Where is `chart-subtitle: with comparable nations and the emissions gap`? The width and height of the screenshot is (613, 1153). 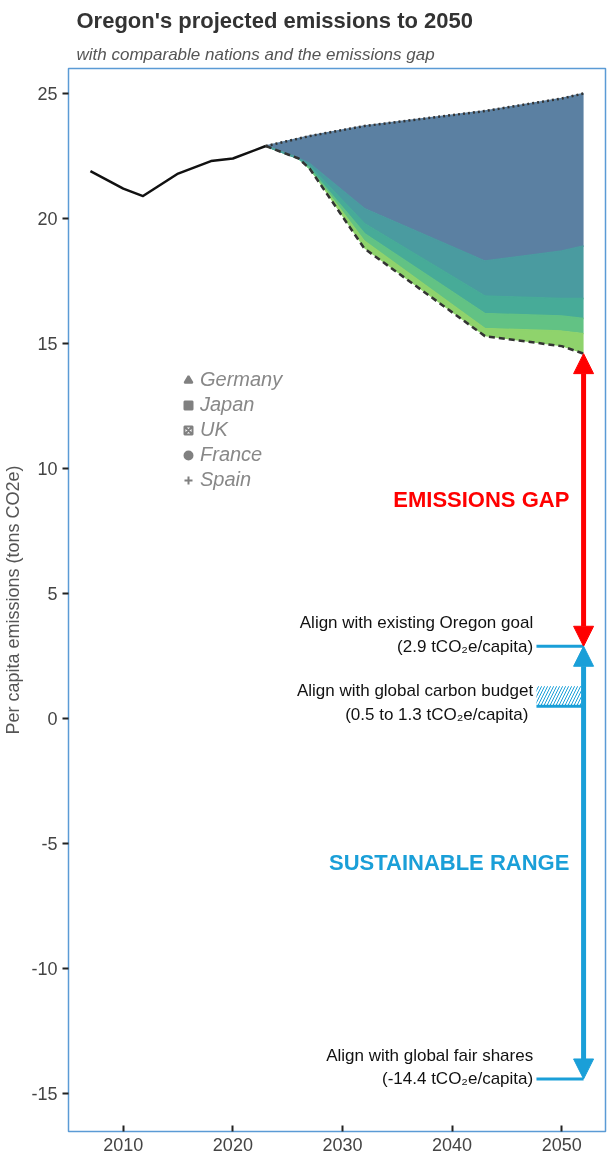 chart-subtitle: with comparable nations and the emissions gap is located at coordinates (255, 54).